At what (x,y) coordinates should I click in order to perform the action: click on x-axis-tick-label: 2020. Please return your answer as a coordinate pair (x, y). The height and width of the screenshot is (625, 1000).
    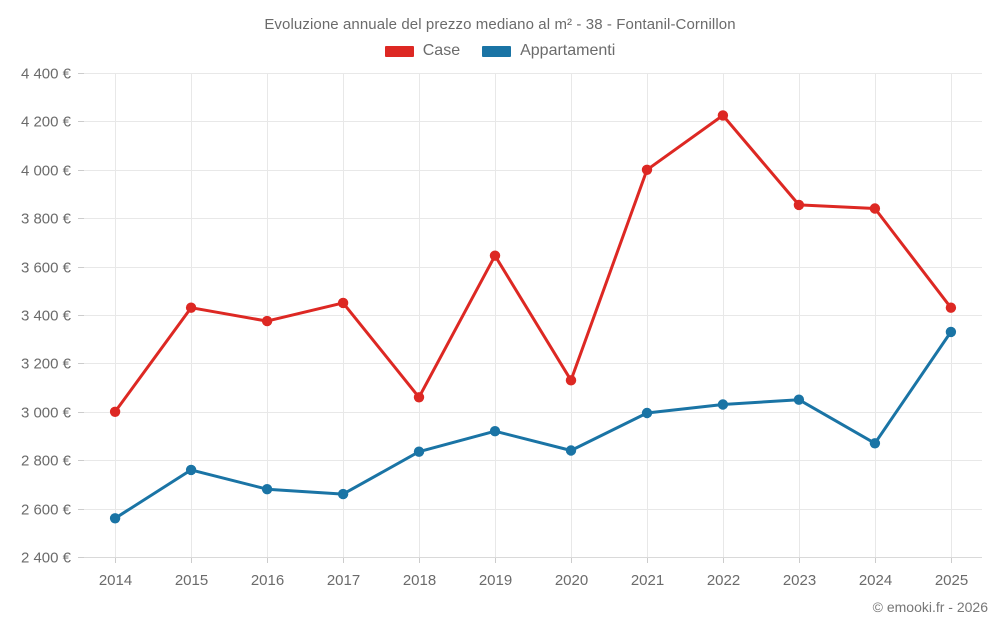
    Looking at the image, I should click on (571, 580).